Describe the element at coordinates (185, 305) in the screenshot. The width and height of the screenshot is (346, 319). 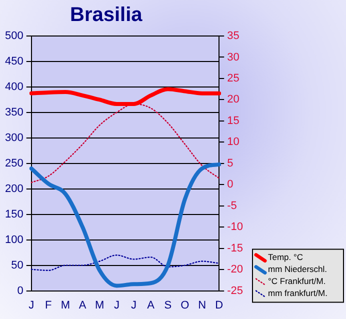
I see `x-tick-label: O` at that location.